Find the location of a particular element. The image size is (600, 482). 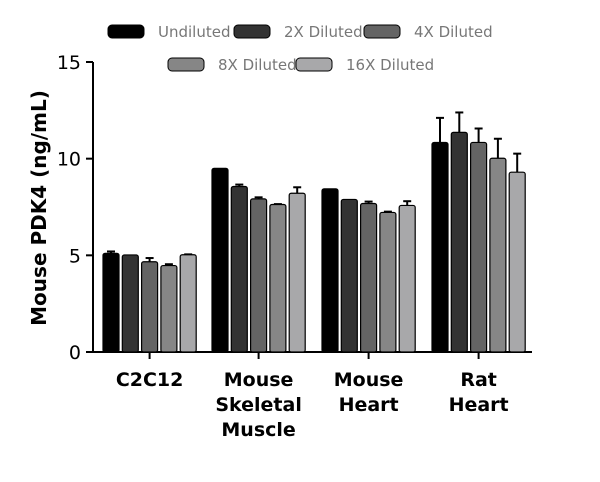

legend-label: 2X Diluted is located at coordinates (323, 32).